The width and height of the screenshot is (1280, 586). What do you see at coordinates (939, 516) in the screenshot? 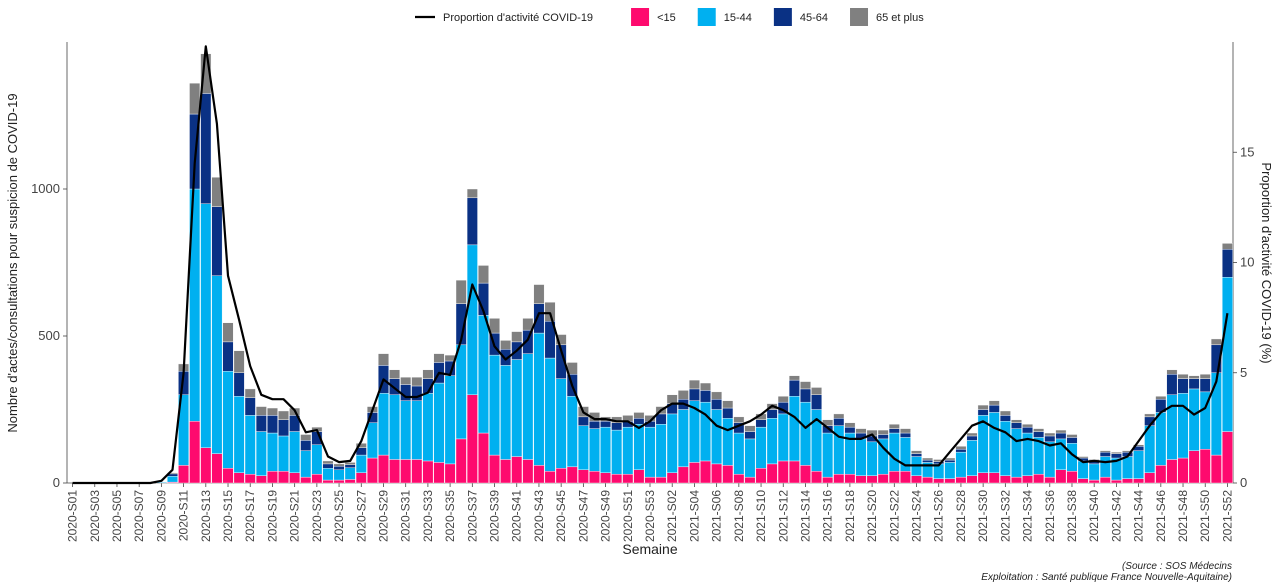
I see `x-tick-label: 2021-S26` at bounding box center [939, 516].